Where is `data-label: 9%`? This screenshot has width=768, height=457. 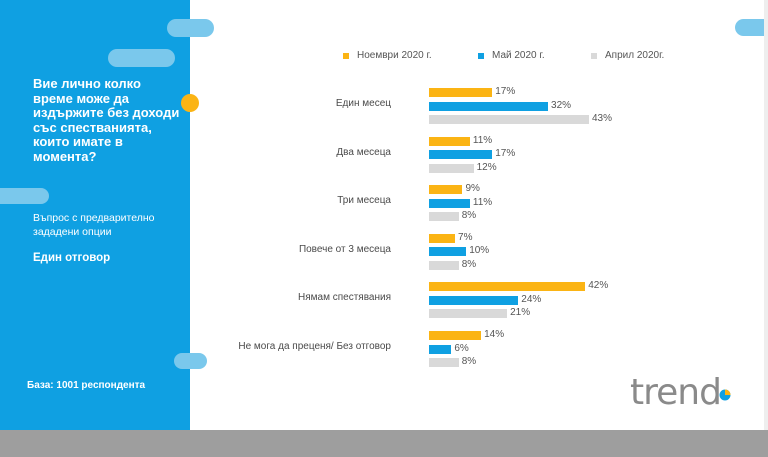 data-label: 9% is located at coordinates (472, 189).